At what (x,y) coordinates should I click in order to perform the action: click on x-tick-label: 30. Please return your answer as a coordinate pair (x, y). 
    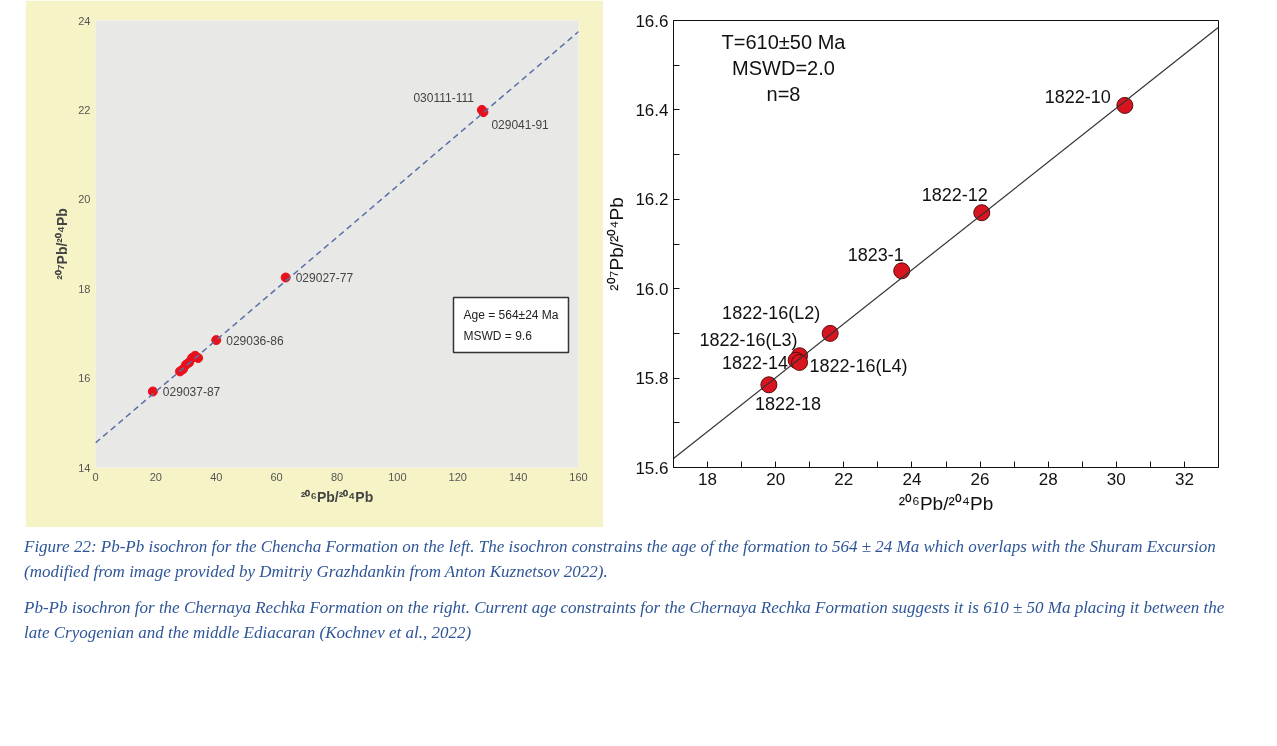
    Looking at the image, I should click on (1116, 479).